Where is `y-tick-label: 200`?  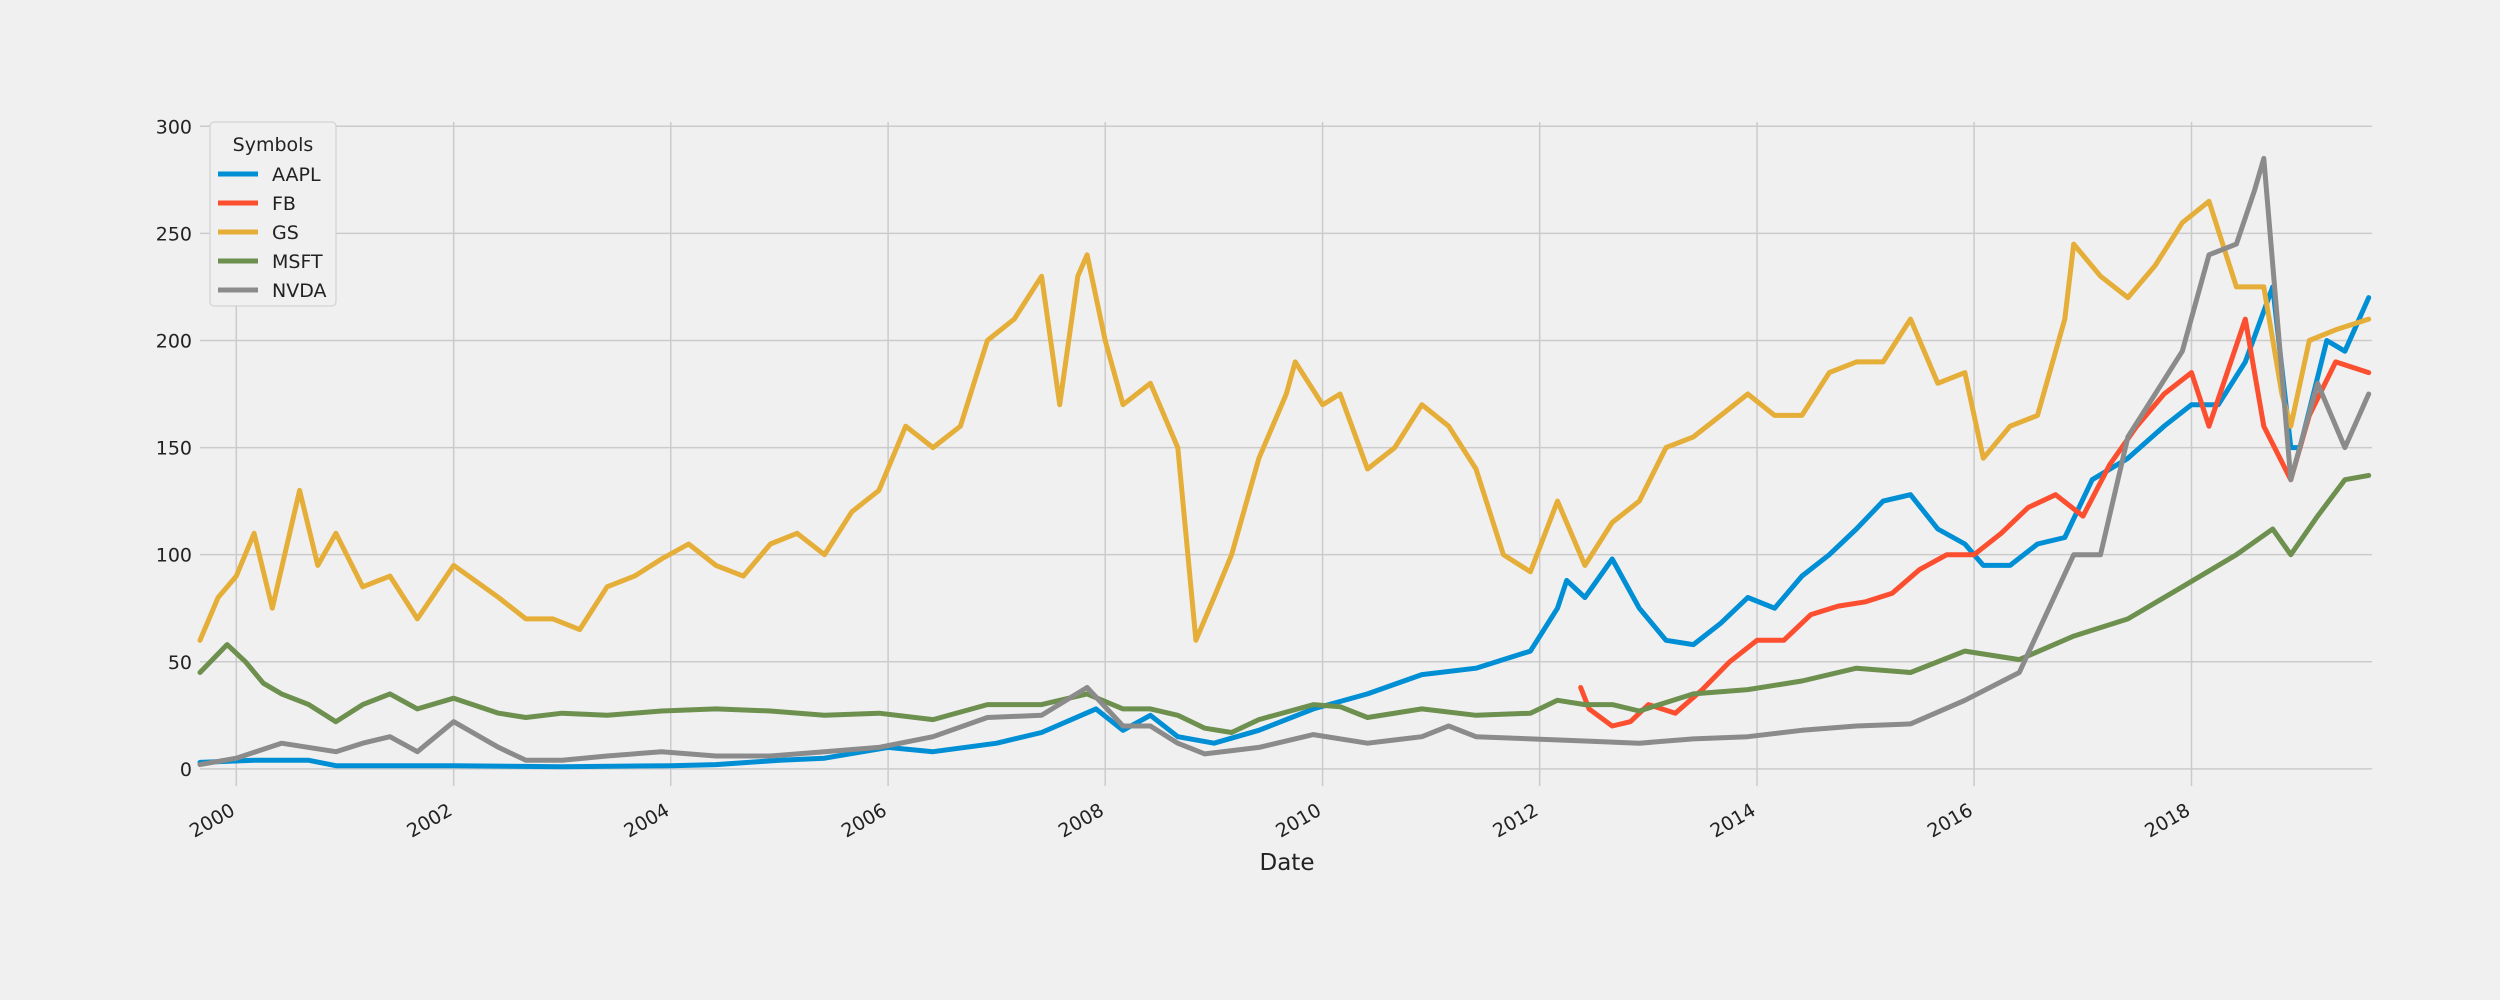 y-tick-label: 200 is located at coordinates (174, 341).